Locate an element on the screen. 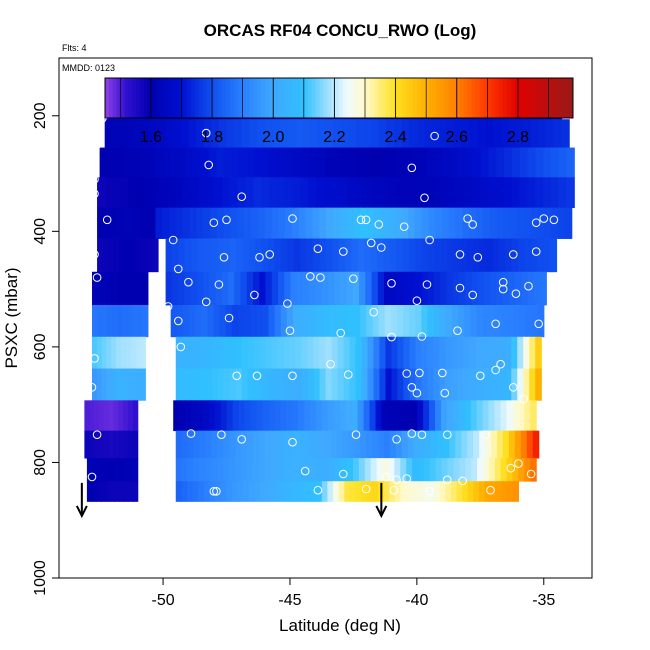 The width and height of the screenshot is (650, 650). y-axis-label: PSXC (mbar) is located at coordinates (11, 317).